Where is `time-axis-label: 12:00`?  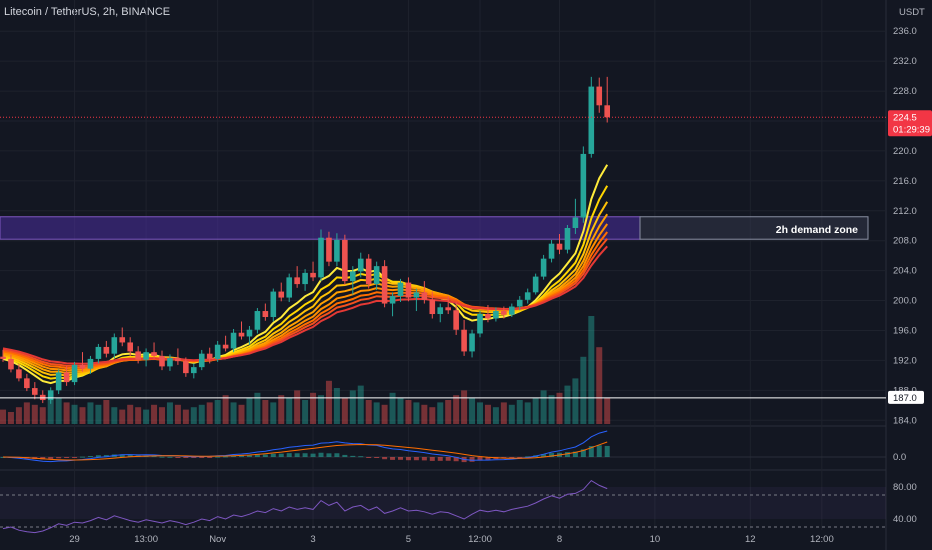
time-axis-label: 12:00 is located at coordinates (480, 539).